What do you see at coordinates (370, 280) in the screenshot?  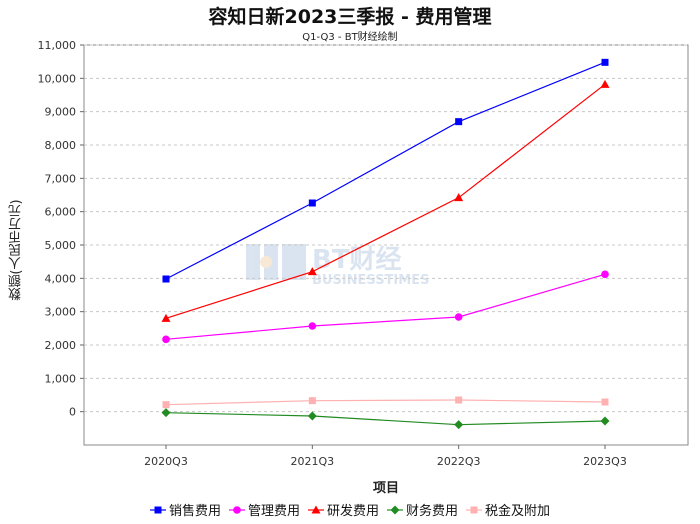 I see `svg-text: BUSINESSTIMES` at bounding box center [370, 280].